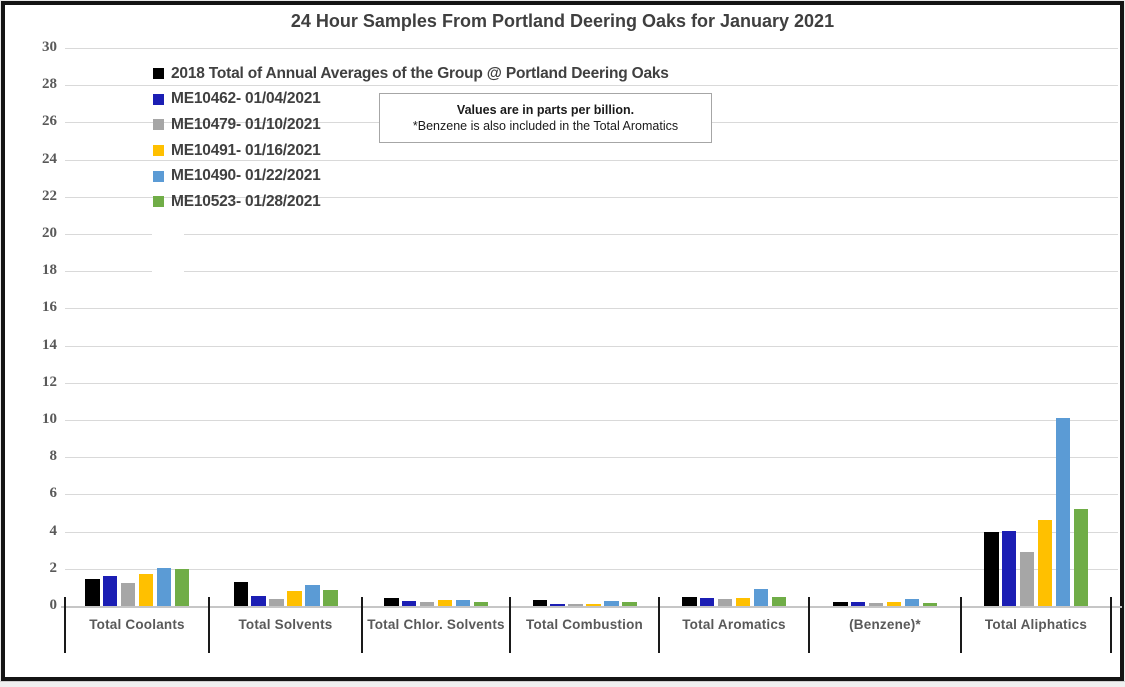 This screenshot has width=1125, height=687. Describe the element at coordinates (246, 99) in the screenshot. I see `legend-label: ME10462- 01/04/2021` at that location.